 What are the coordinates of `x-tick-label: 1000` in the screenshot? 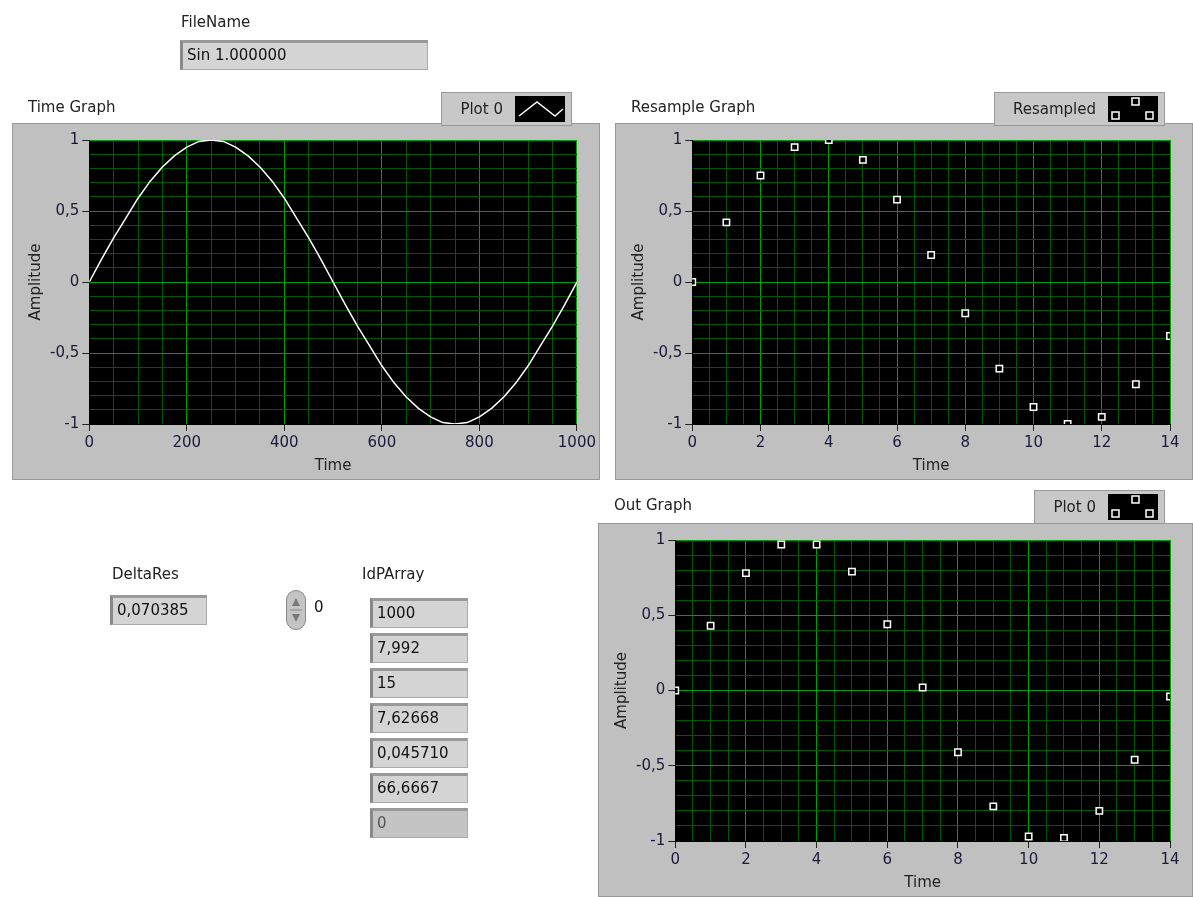 It's located at (577, 441).